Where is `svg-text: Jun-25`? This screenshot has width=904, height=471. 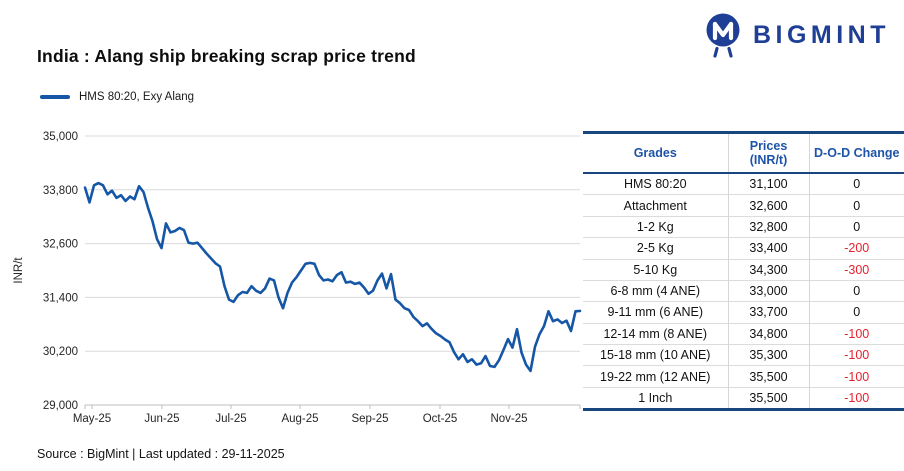 svg-text: Jun-25 is located at coordinates (161, 419).